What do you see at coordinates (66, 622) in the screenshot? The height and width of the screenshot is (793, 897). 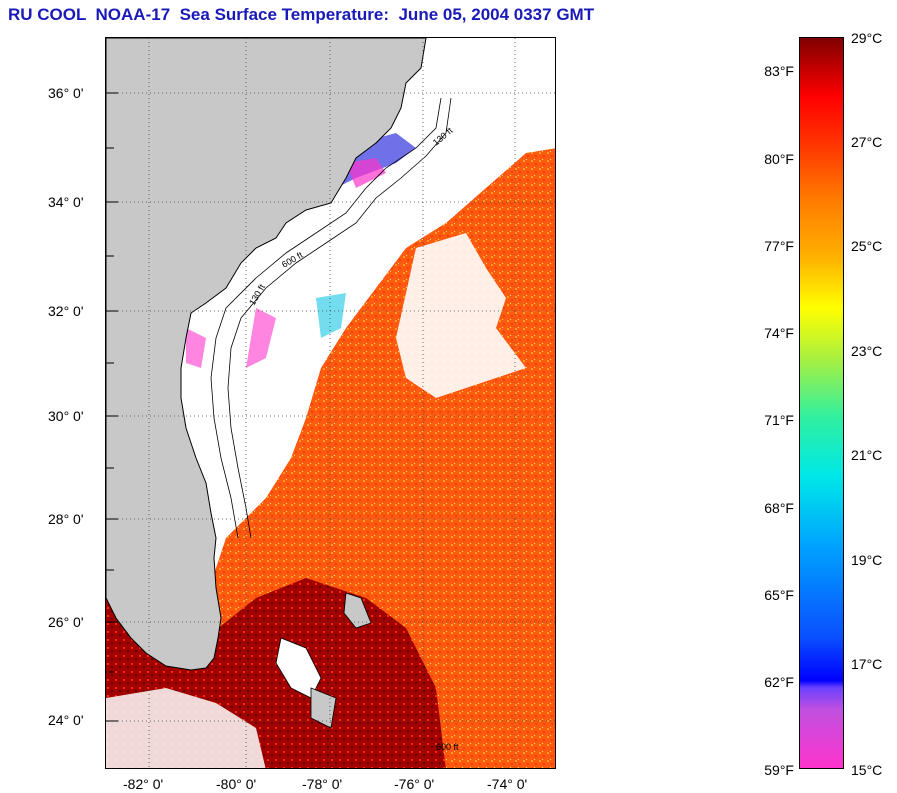 I see `lat-label-26: 26° 0'` at bounding box center [66, 622].